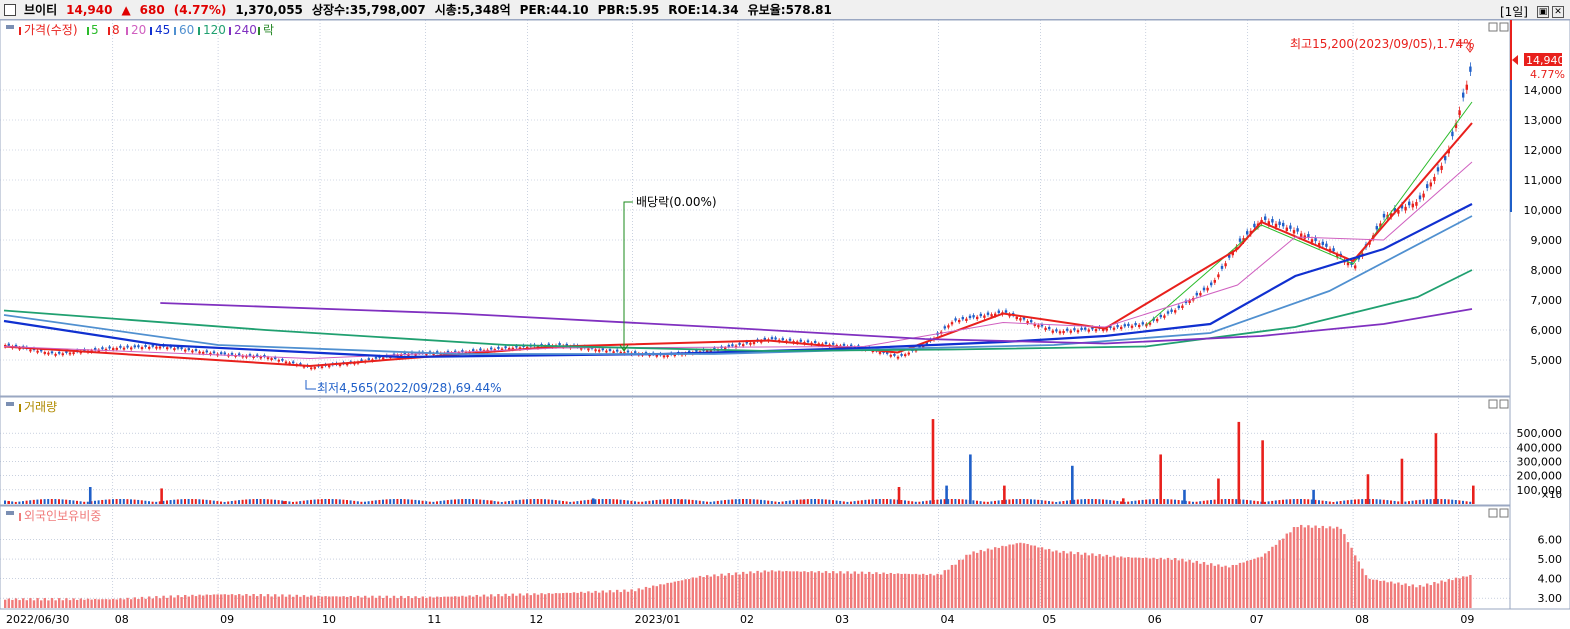 Image resolution: width=1570 pixels, height=629 pixels. What do you see at coordinates (1513, 12) in the screenshot?
I see `period-selector: [1일]` at bounding box center [1513, 12].